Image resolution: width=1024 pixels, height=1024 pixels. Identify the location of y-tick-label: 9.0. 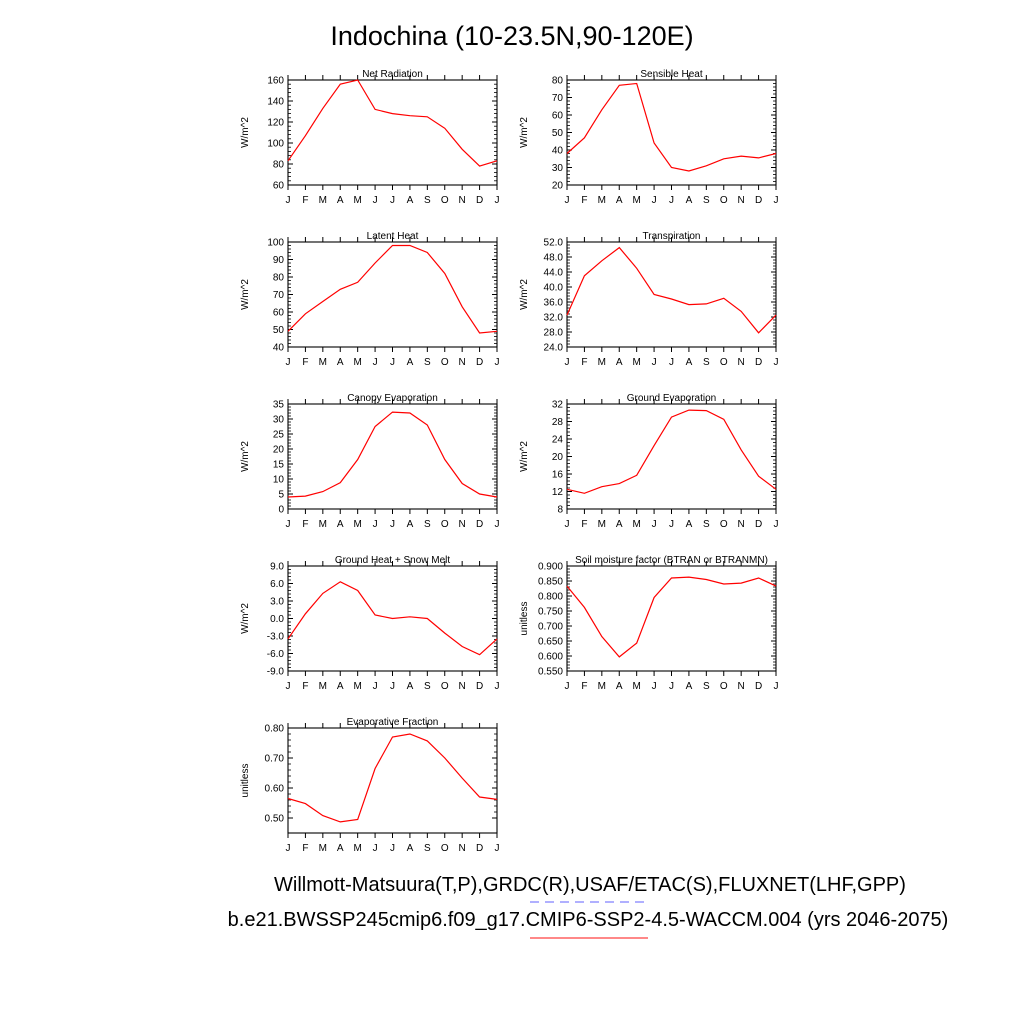
(277, 567).